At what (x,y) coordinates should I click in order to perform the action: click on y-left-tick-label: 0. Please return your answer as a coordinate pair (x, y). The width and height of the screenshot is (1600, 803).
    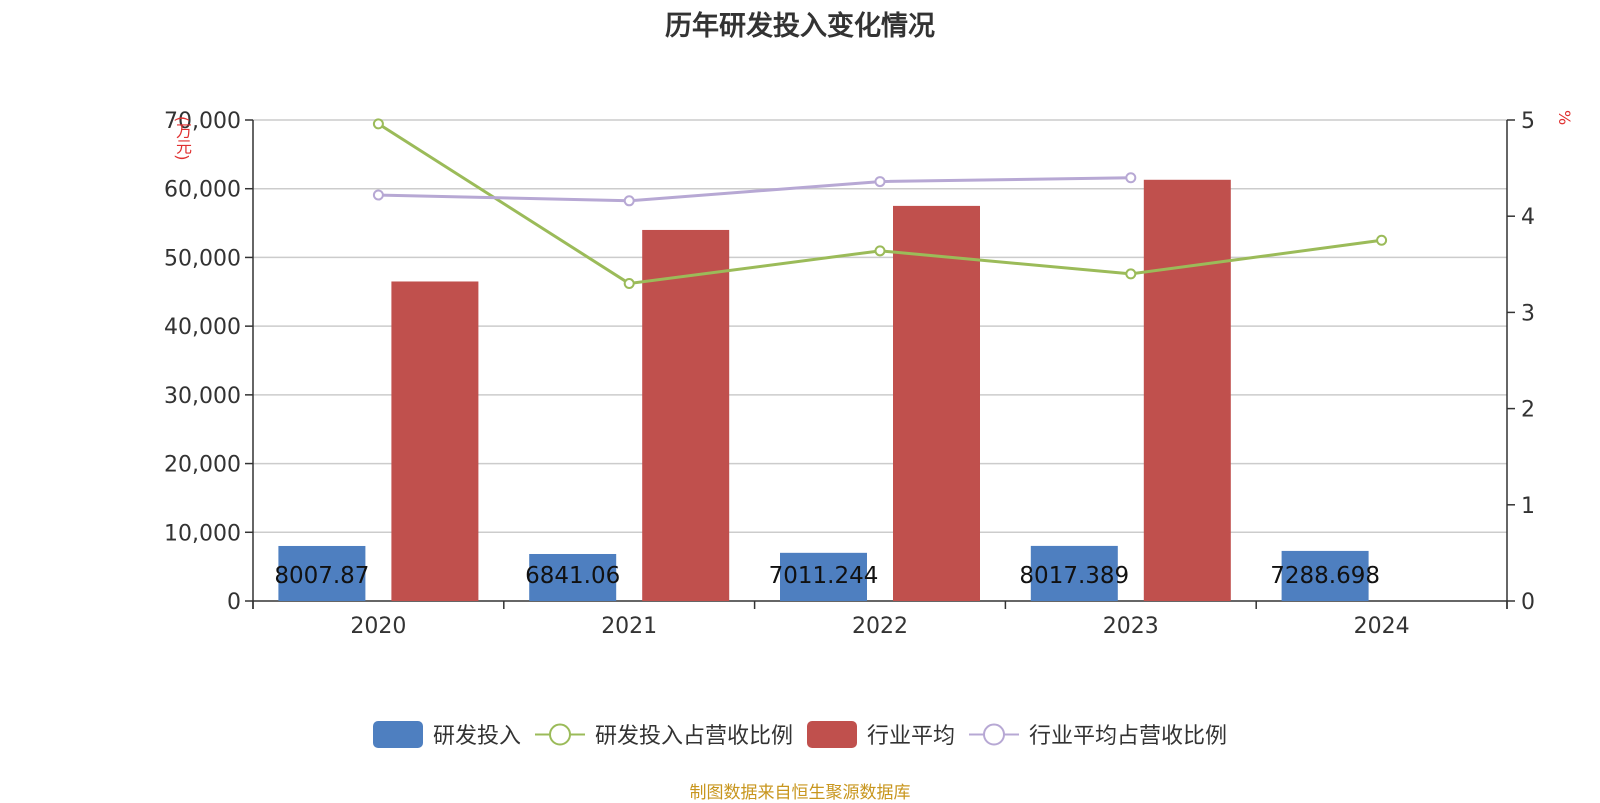
    Looking at the image, I should click on (234, 602).